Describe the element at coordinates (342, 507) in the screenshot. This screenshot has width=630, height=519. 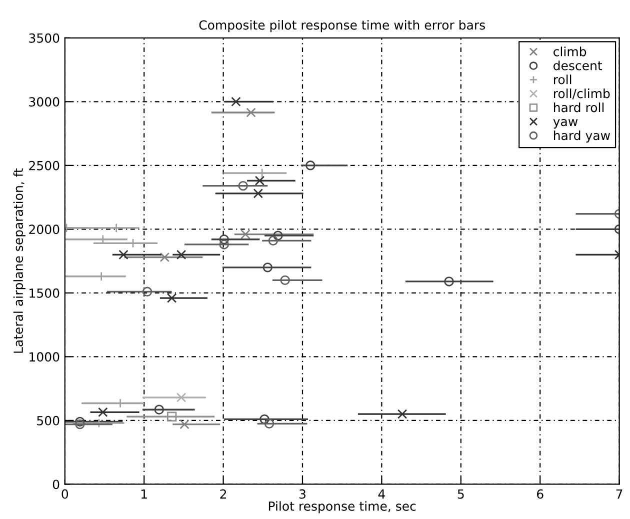
I see `x-axis-title: Pilot response time, sec` at that location.